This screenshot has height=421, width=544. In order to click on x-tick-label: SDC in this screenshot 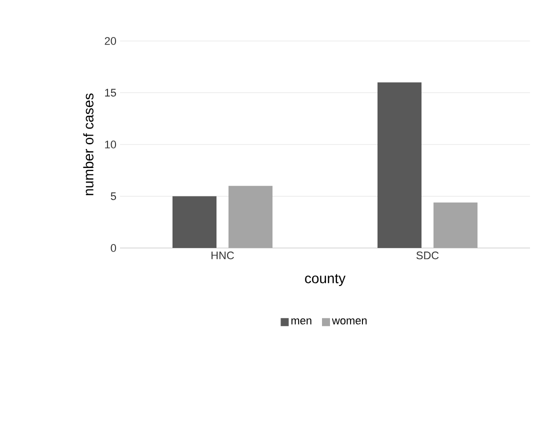, I will do `click(427, 256)`.